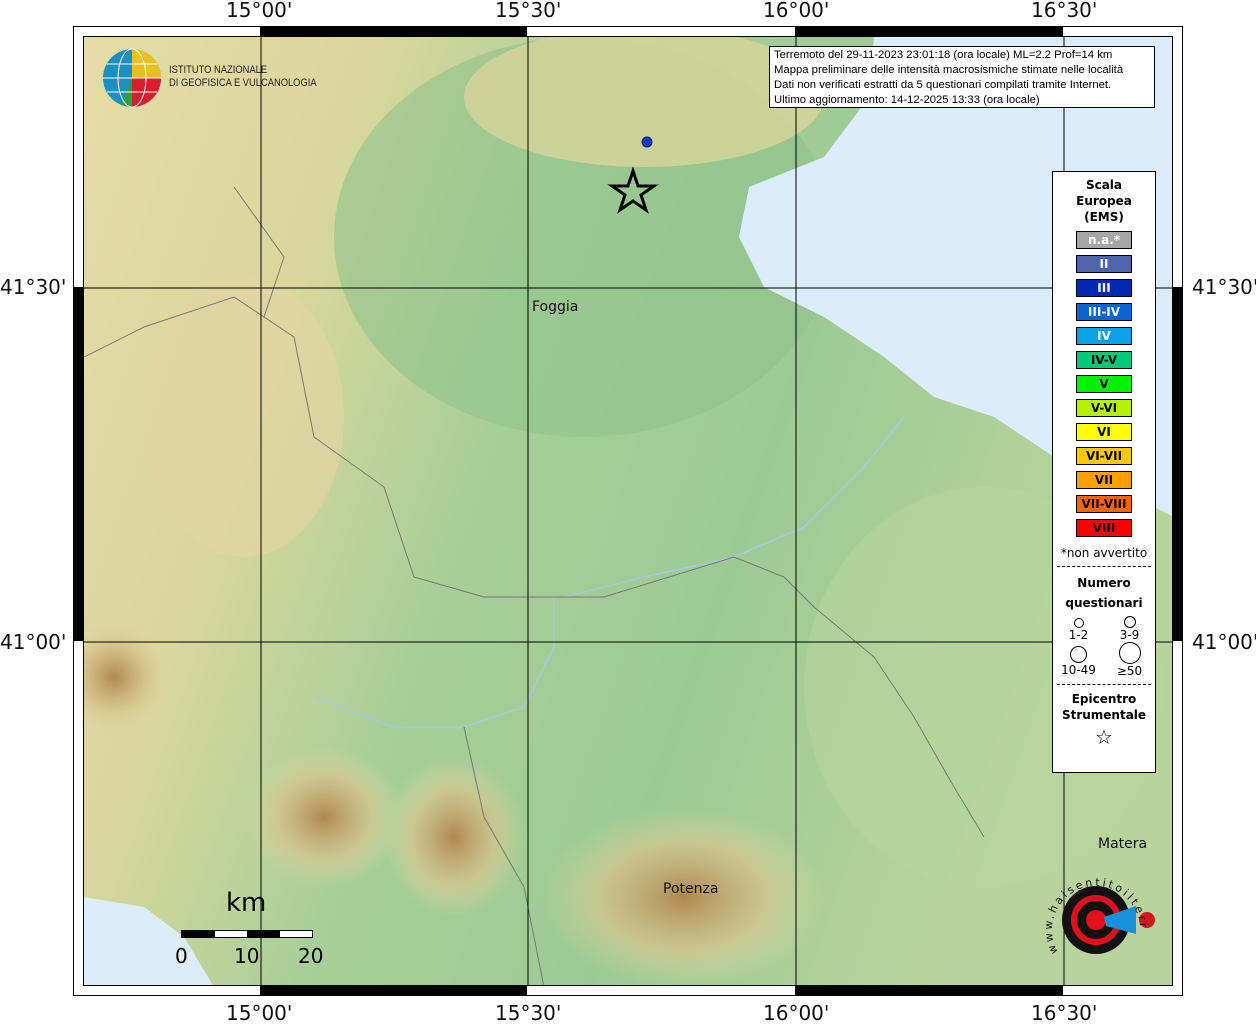 Image resolution: width=1256 pixels, height=1025 pixels. I want to click on logo-line: ISTITUTO NAZIONALE, so click(218, 70).